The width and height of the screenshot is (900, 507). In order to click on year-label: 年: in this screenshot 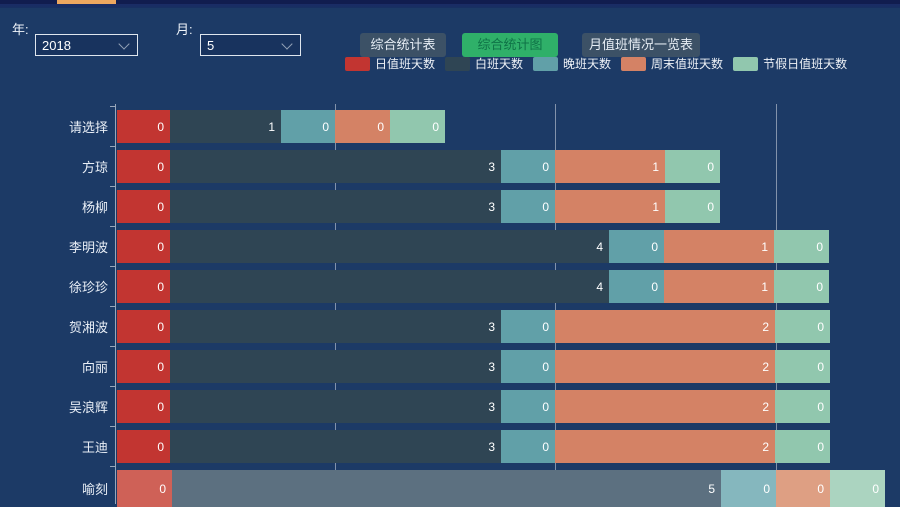, I will do `click(20, 29)`.